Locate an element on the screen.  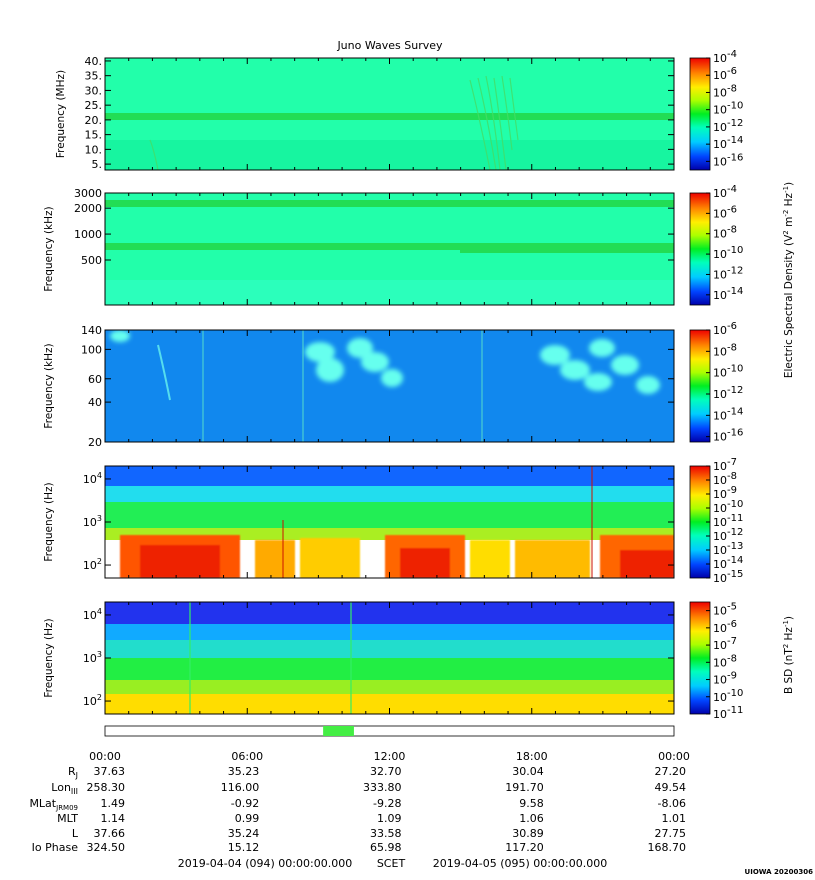
panel-lfr-b-lower is located at coordinates (389, 669).